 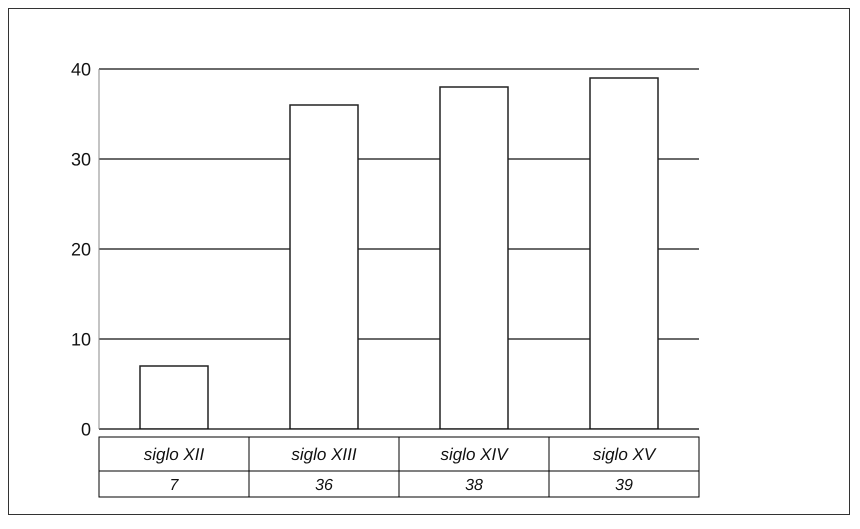 I want to click on data-label: 7, so click(x=175, y=485).